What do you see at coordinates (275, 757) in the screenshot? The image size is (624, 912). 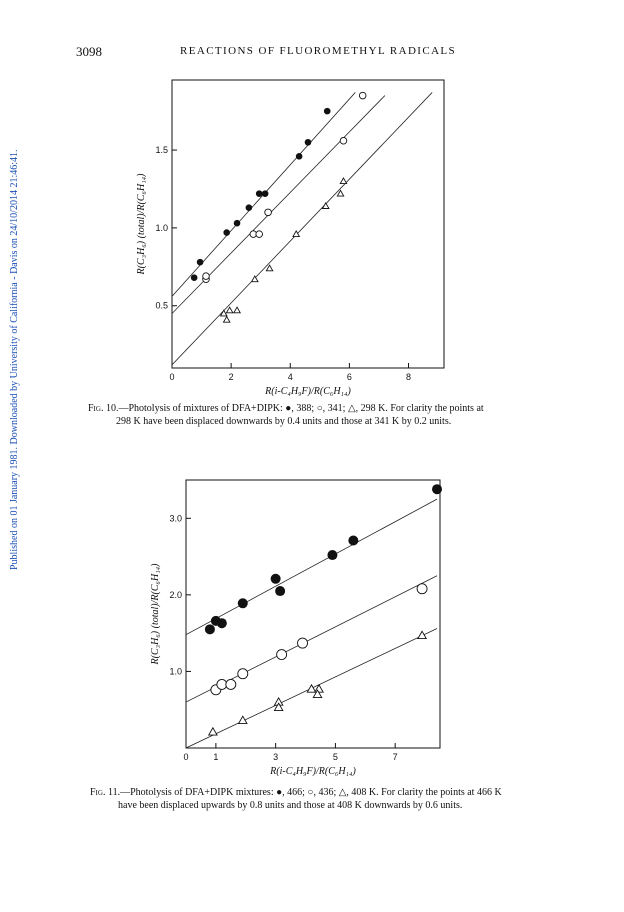 I see `x-tick-label: 3` at bounding box center [275, 757].